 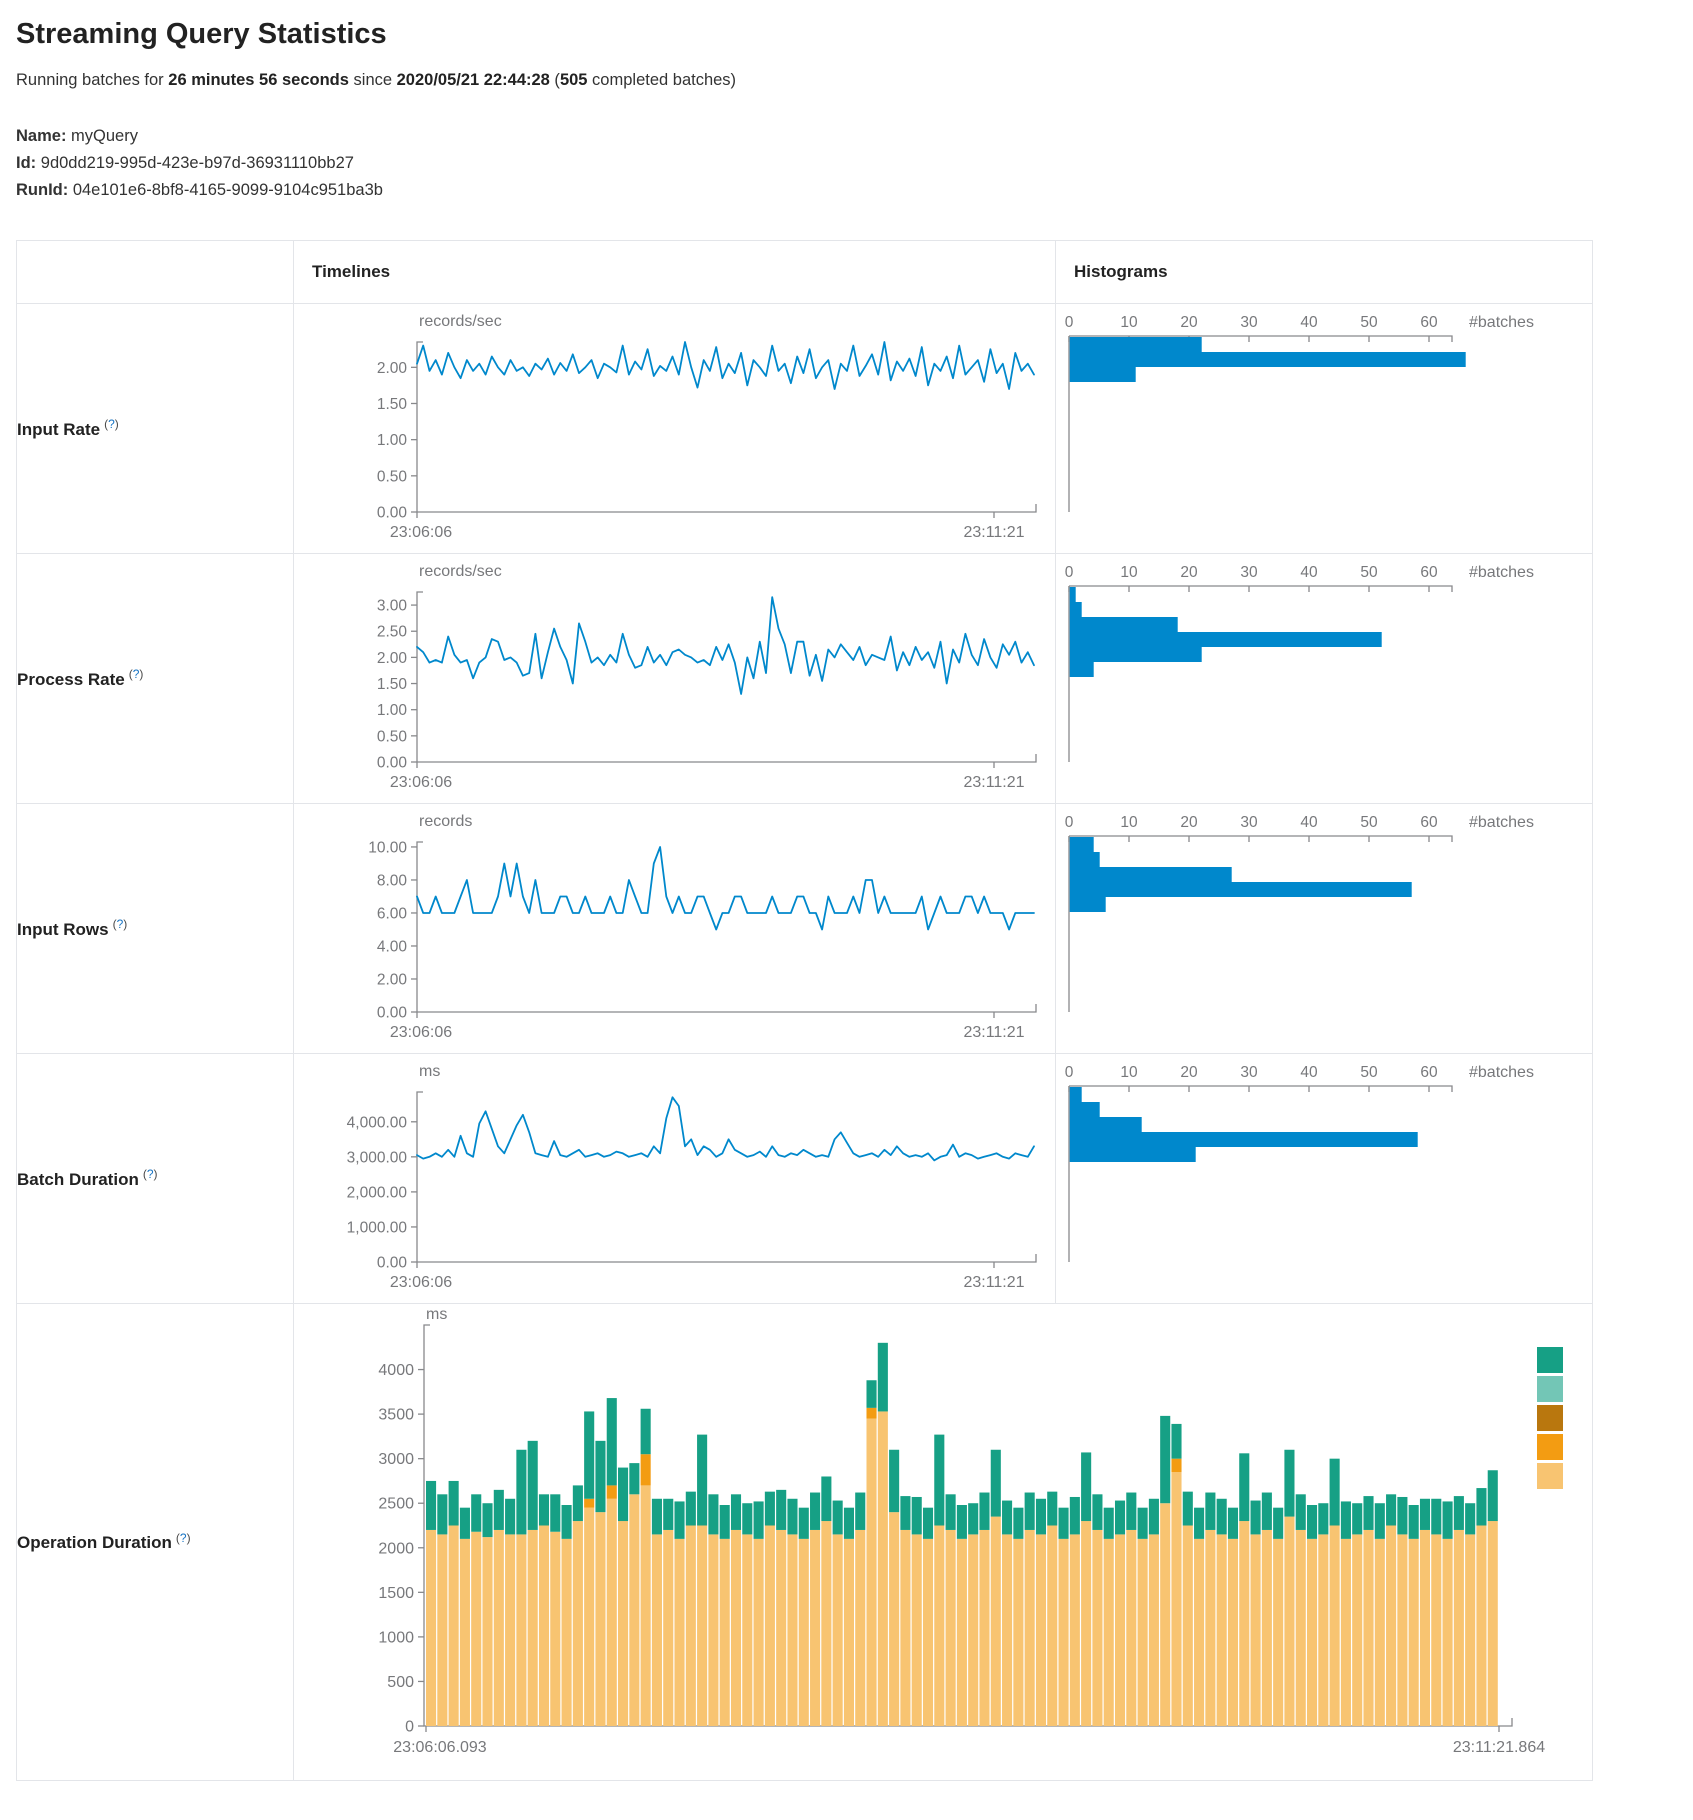 What do you see at coordinates (1249, 1072) in the screenshot?
I see `svg-text: 30` at bounding box center [1249, 1072].